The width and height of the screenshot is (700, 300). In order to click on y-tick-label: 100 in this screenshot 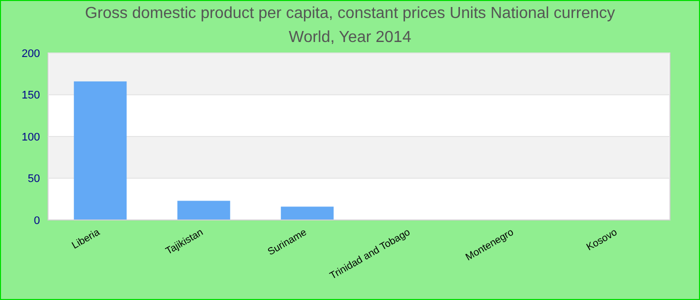, I will do `click(31, 137)`.